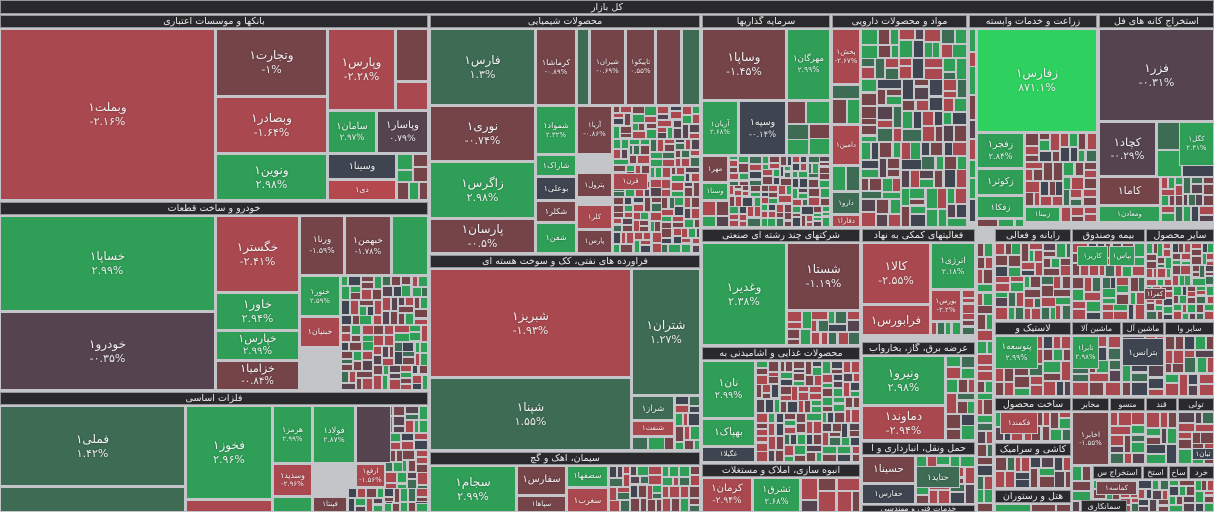 The height and width of the screenshot is (512, 1214). I want to click on stock-tile: شاراک۱, so click(556, 165).